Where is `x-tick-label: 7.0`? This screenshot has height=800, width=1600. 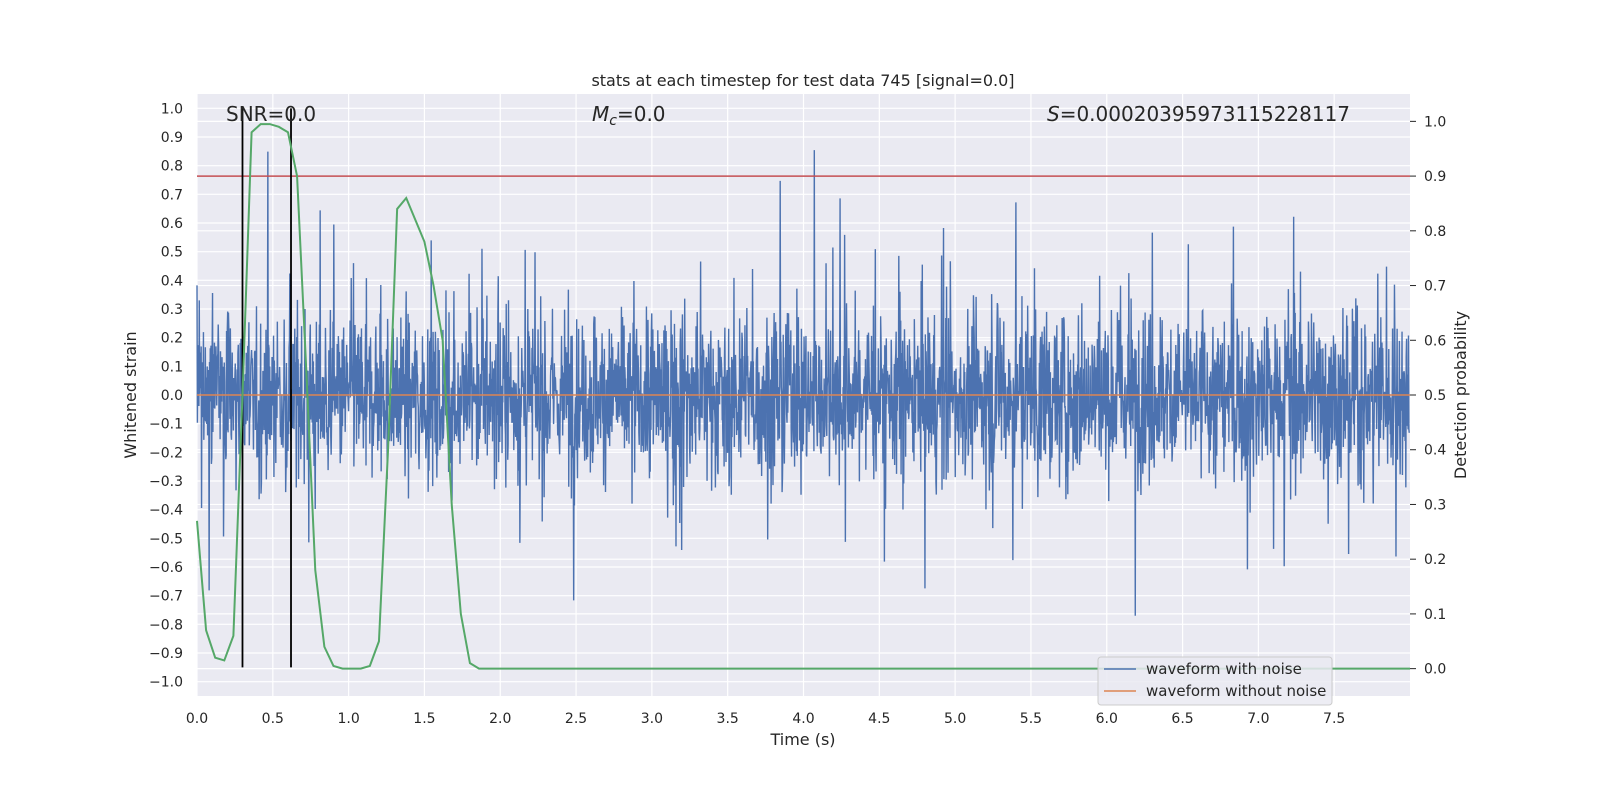
x-tick-label: 7.0 is located at coordinates (1258, 719).